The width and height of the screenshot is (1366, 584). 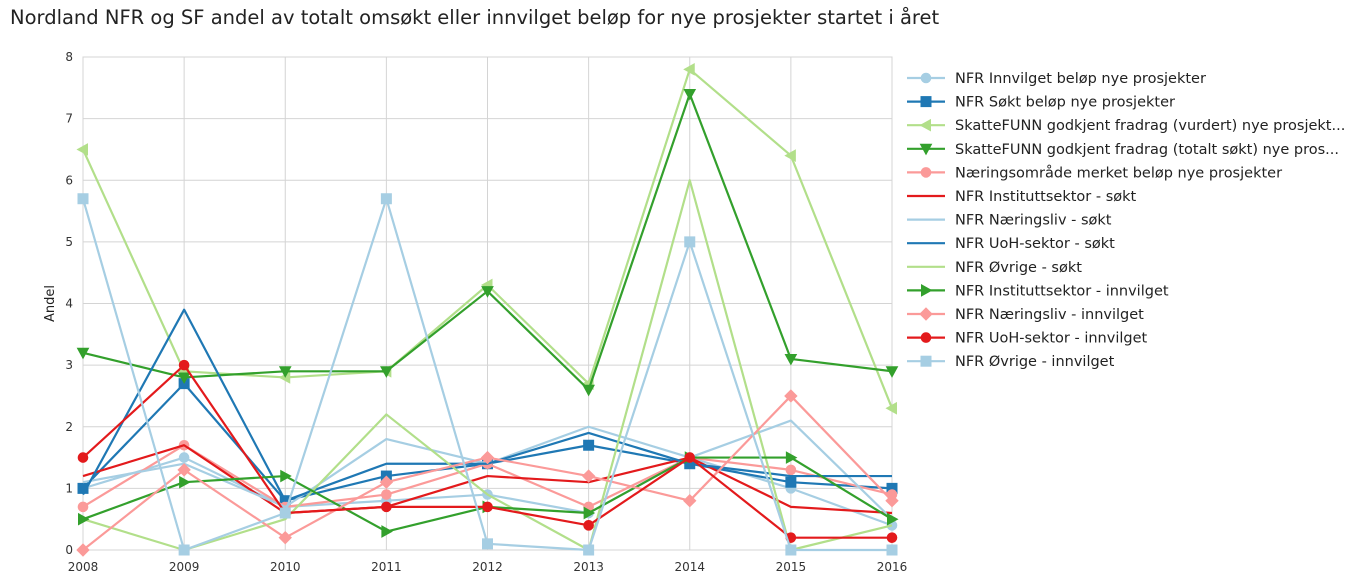 What do you see at coordinates (1041, 103) in the screenshot?
I see `legend-entry: NFR Søkt beløp nye prosjekter` at bounding box center [1041, 103].